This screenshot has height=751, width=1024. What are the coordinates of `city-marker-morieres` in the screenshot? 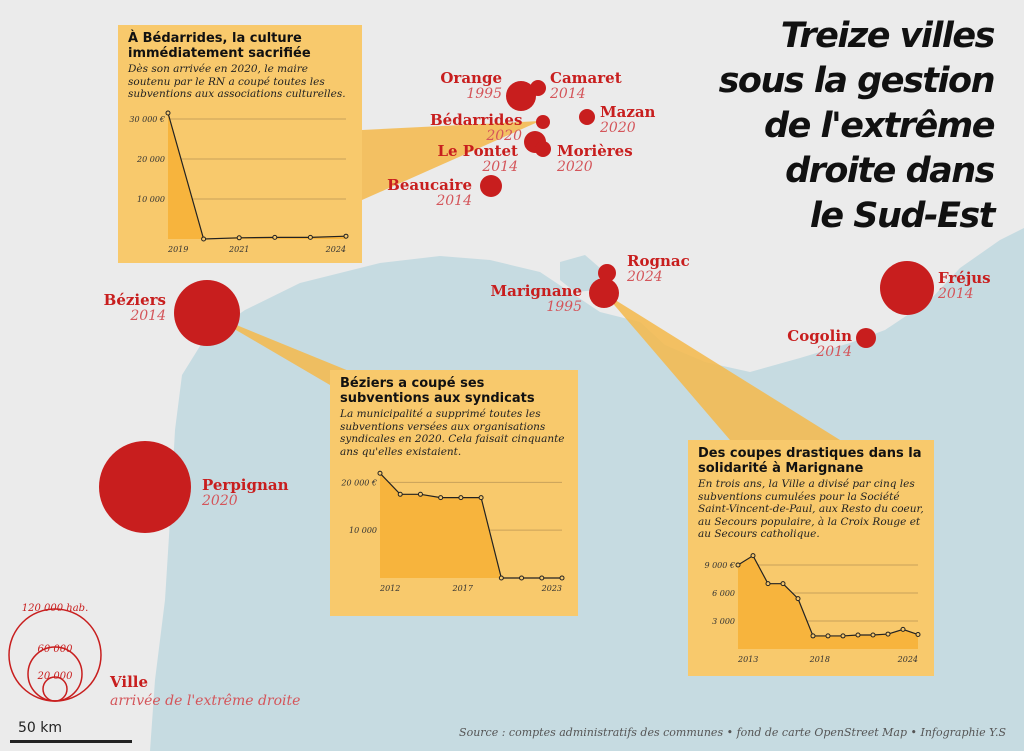 It's located at (543, 149).